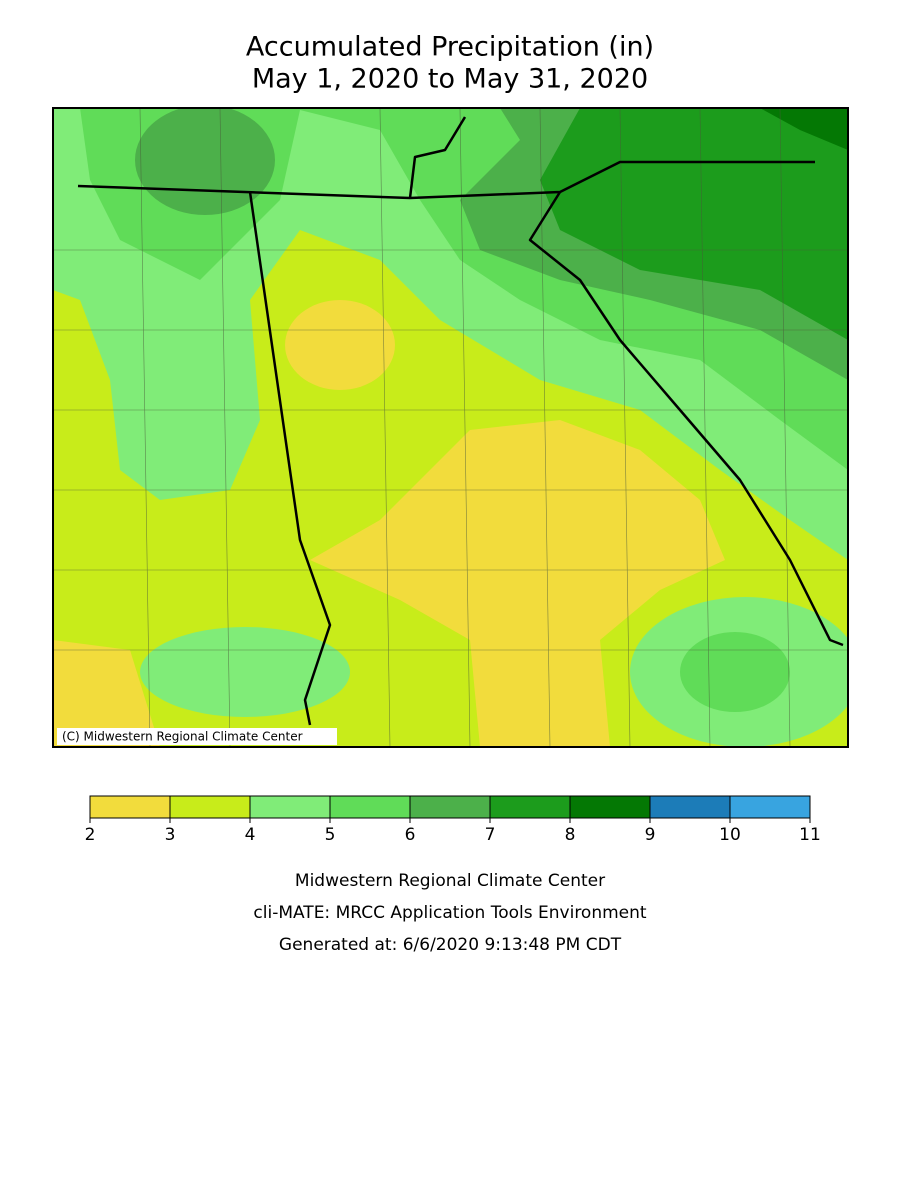 This screenshot has height=1204, width=900. Describe the element at coordinates (730, 835) in the screenshot. I see `legend-tick-label: 10` at that location.